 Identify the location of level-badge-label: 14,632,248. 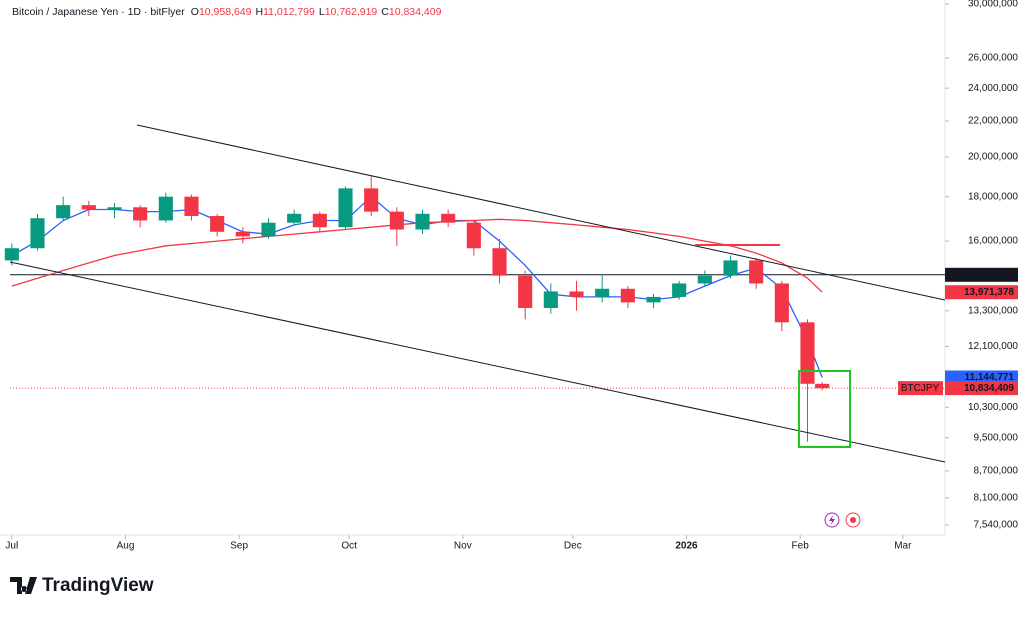
(989, 274).